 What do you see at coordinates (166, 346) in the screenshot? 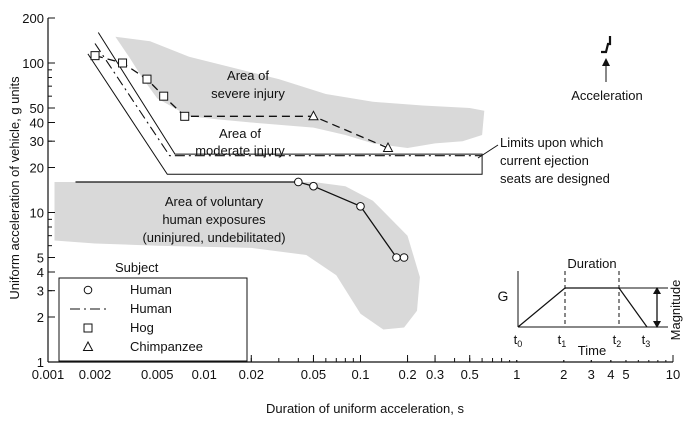
I see `legend-label: Chimpanzee` at bounding box center [166, 346].